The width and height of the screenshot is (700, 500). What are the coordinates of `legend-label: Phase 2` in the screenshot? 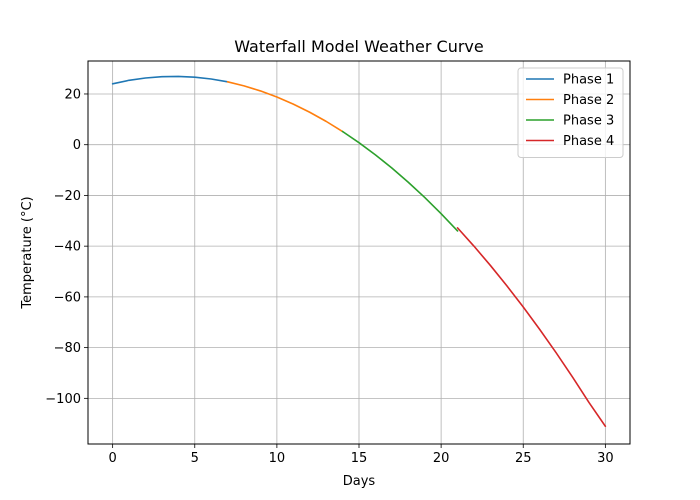 It's located at (588, 100).